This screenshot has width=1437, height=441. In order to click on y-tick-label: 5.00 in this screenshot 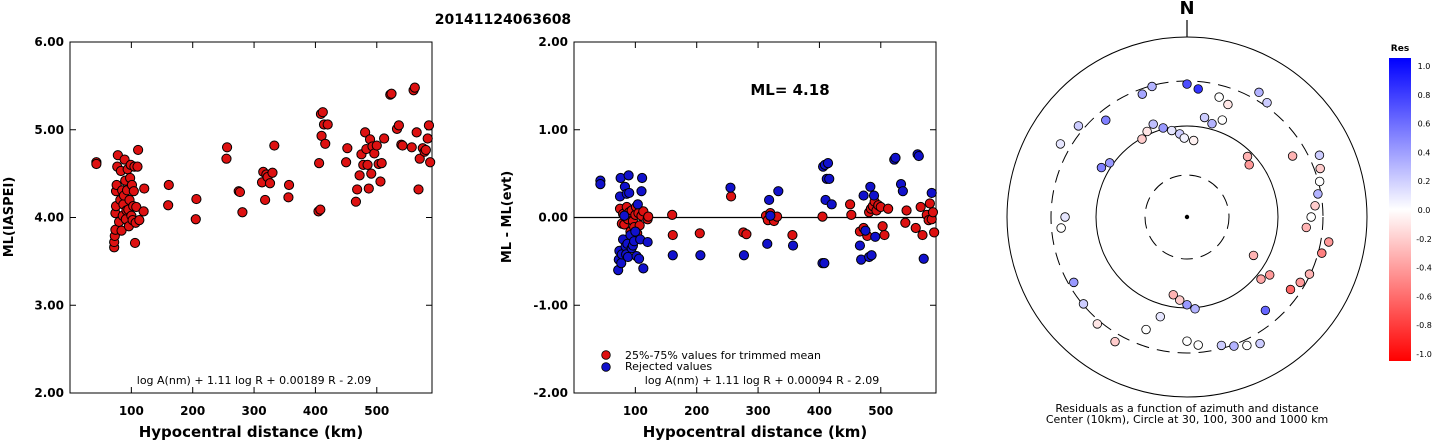, I will do `click(49, 130)`.